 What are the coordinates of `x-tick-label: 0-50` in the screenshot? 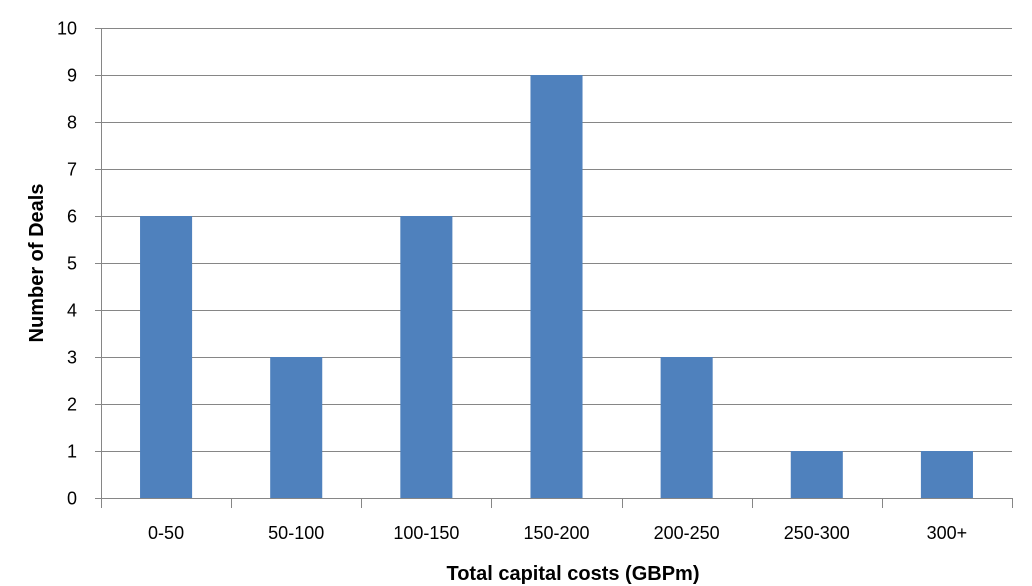 It's located at (166, 533).